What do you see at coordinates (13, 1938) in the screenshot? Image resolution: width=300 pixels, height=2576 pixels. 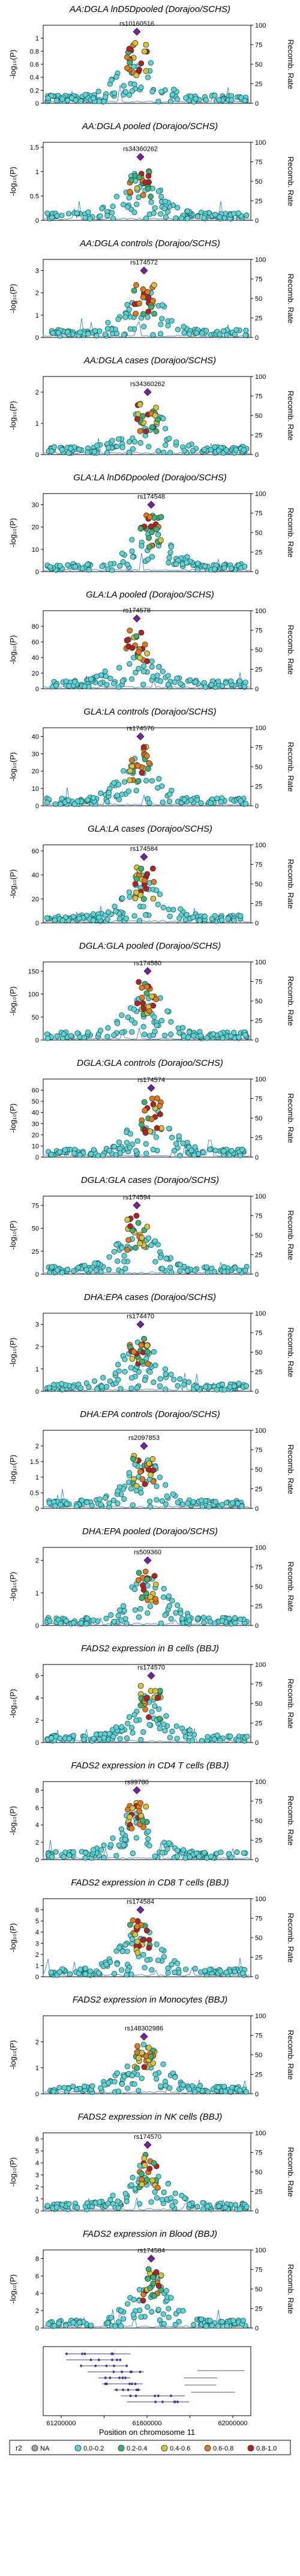 I see `y-axis-label: -log₁₀(P)` at bounding box center [13, 1938].